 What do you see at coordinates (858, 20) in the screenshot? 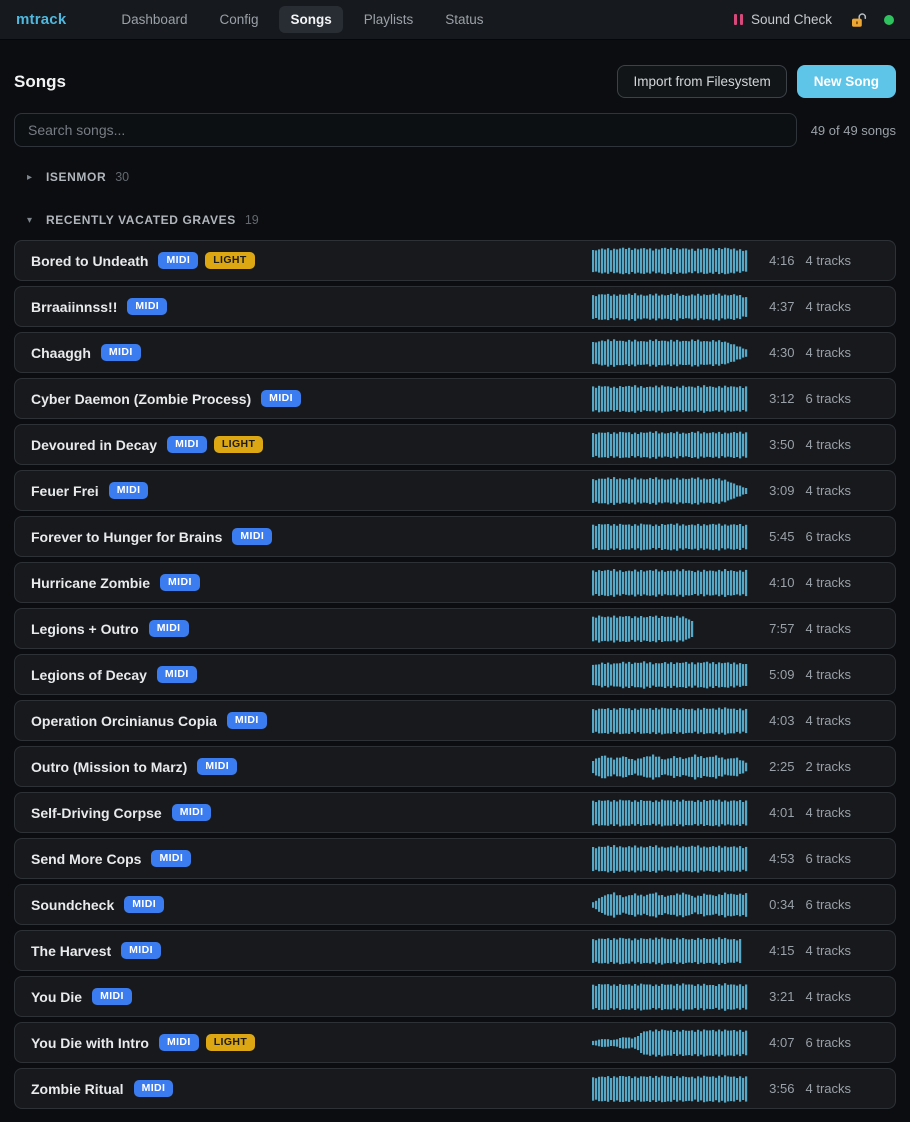
I see `unlock-icon` at bounding box center [858, 20].